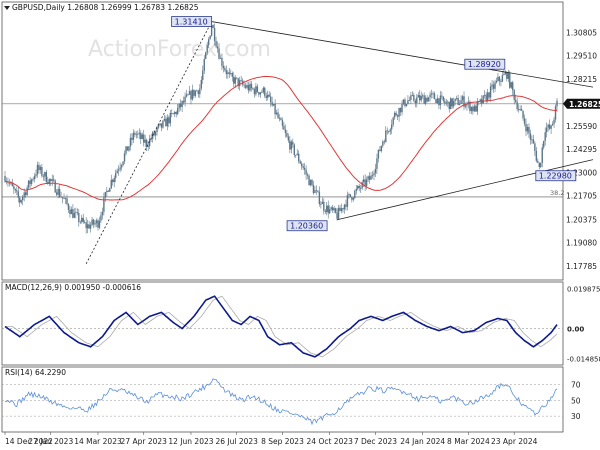  What do you see at coordinates (581, 79) in the screenshot?
I see `y-tick-label: 1.28215` at bounding box center [581, 79].